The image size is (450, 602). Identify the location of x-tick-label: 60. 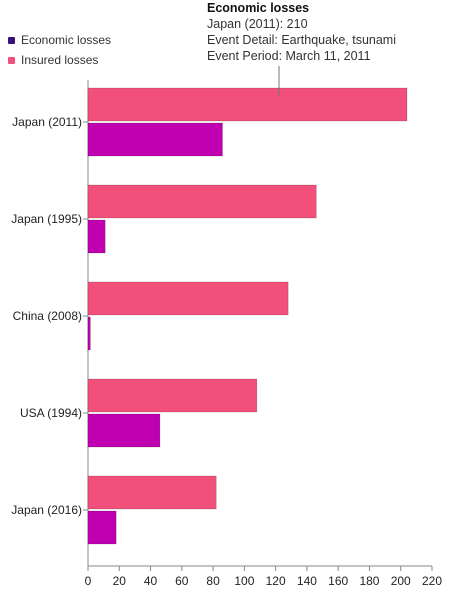
(182, 581).